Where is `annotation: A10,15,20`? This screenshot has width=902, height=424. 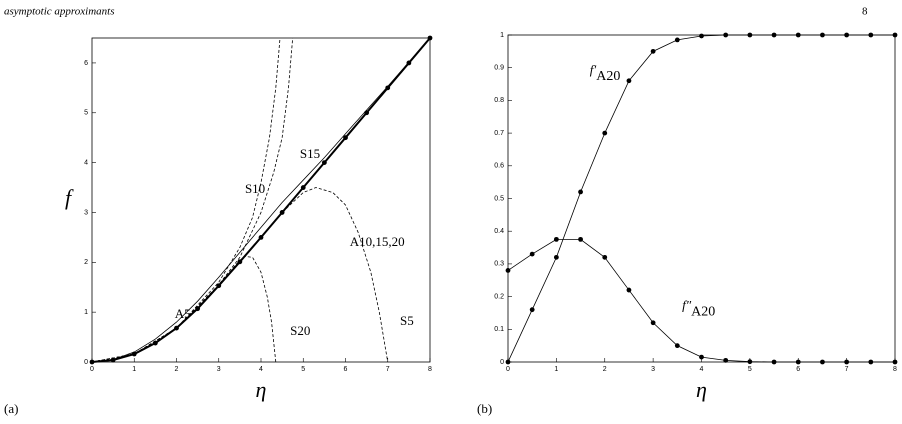 annotation: A10,15,20 is located at coordinates (377, 241).